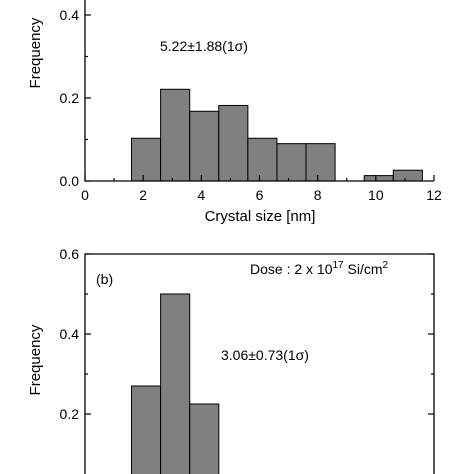 The image size is (474, 474). Describe the element at coordinates (70, 181) in the screenshot. I see `y-tick-label-a-0: 0.0` at that location.